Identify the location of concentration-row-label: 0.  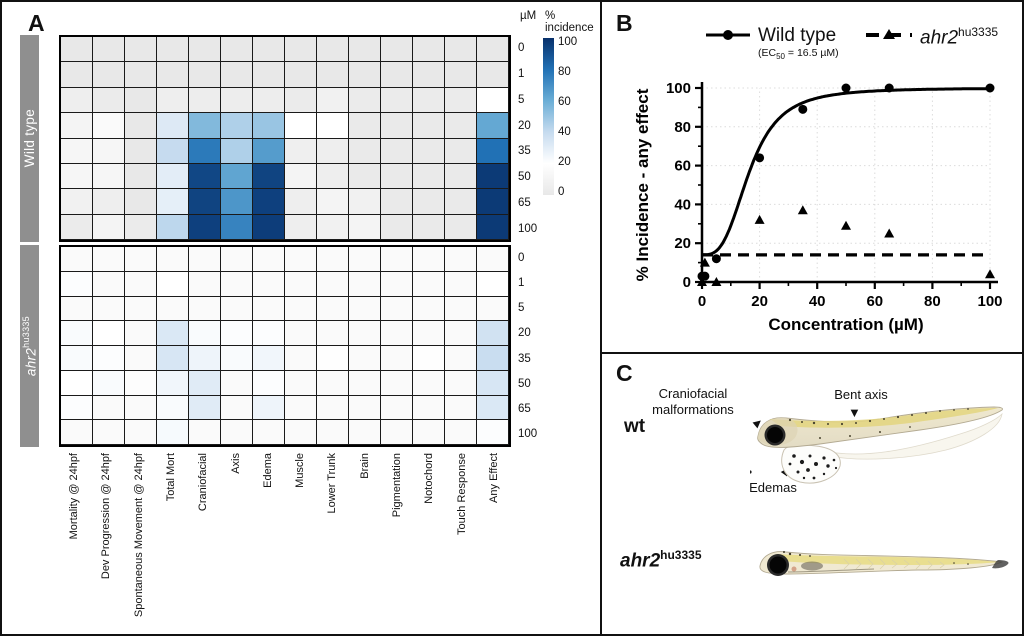
(521, 47).